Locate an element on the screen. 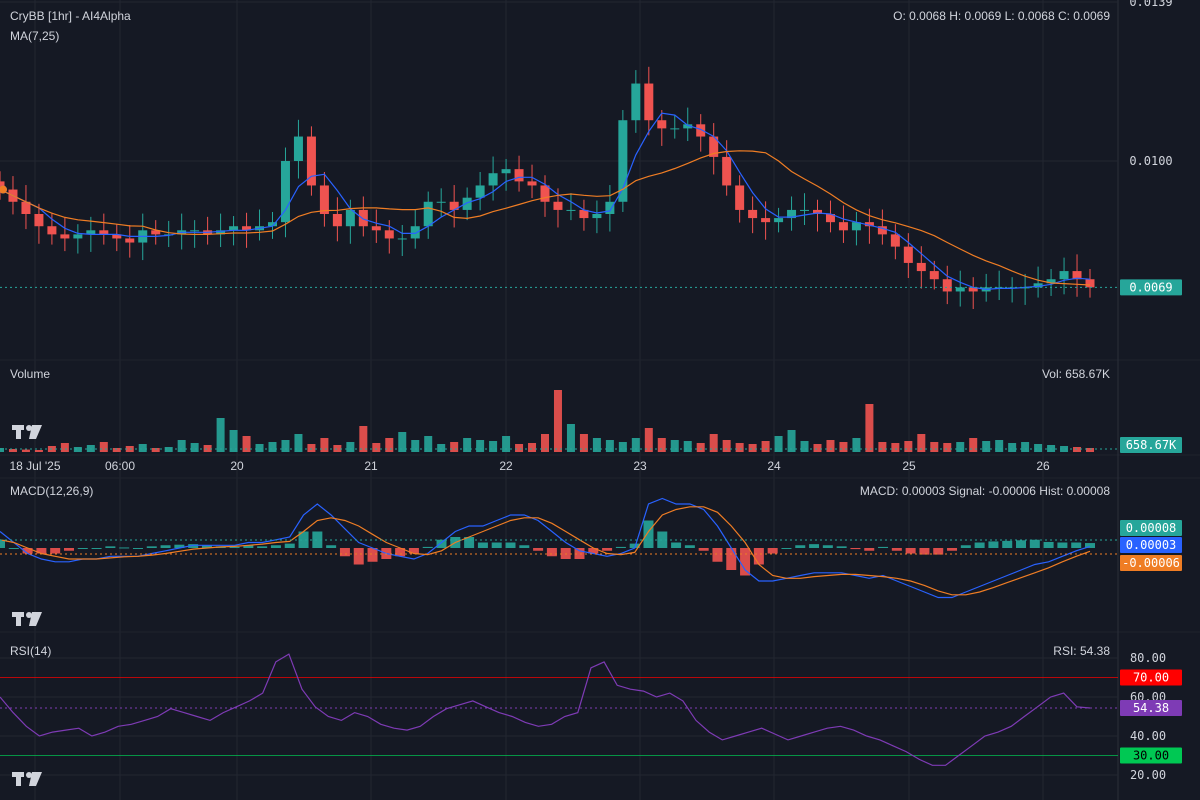  volume-pane is located at coordinates (559, 421).